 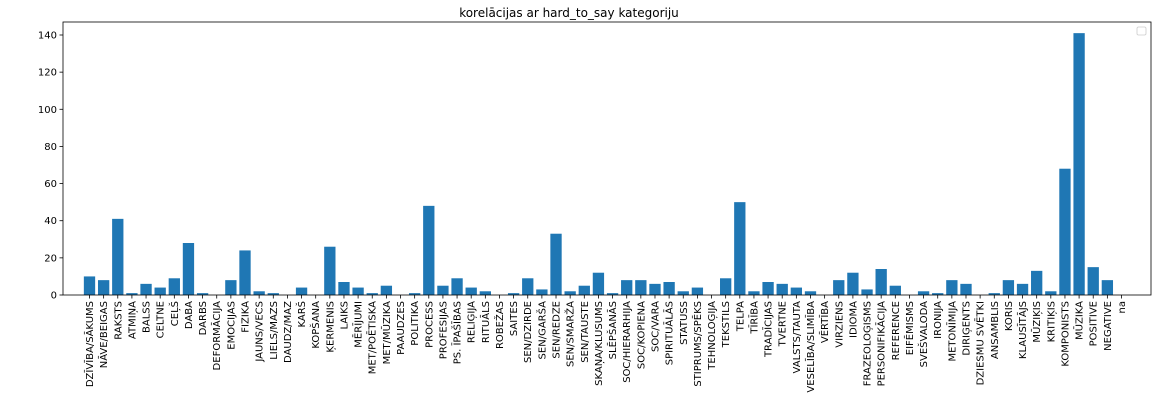 I want to click on x-tick-label: PAAUDZES, so click(x=401, y=328).